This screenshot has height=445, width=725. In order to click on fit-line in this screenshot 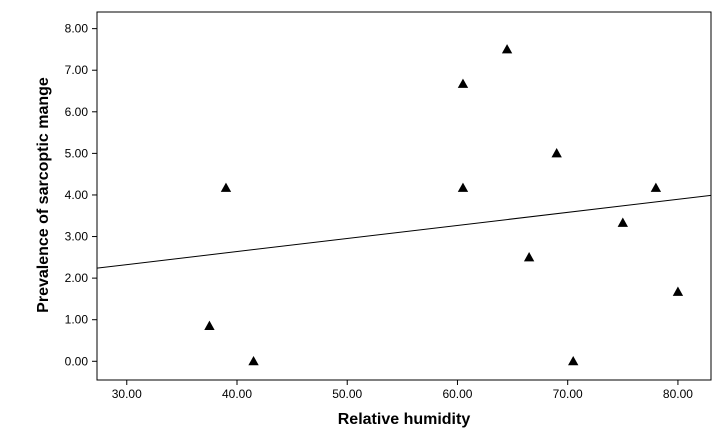, I will do `click(404, 231)`.